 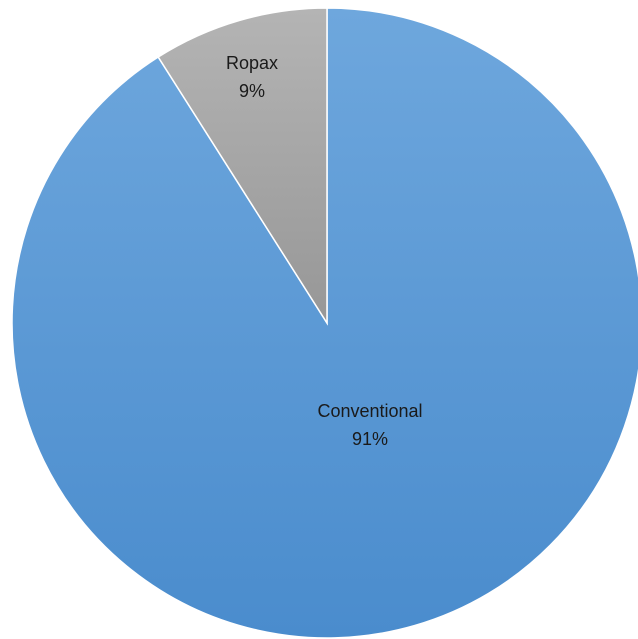 I want to click on slice-label-ropax: Ropax, so click(x=252, y=63).